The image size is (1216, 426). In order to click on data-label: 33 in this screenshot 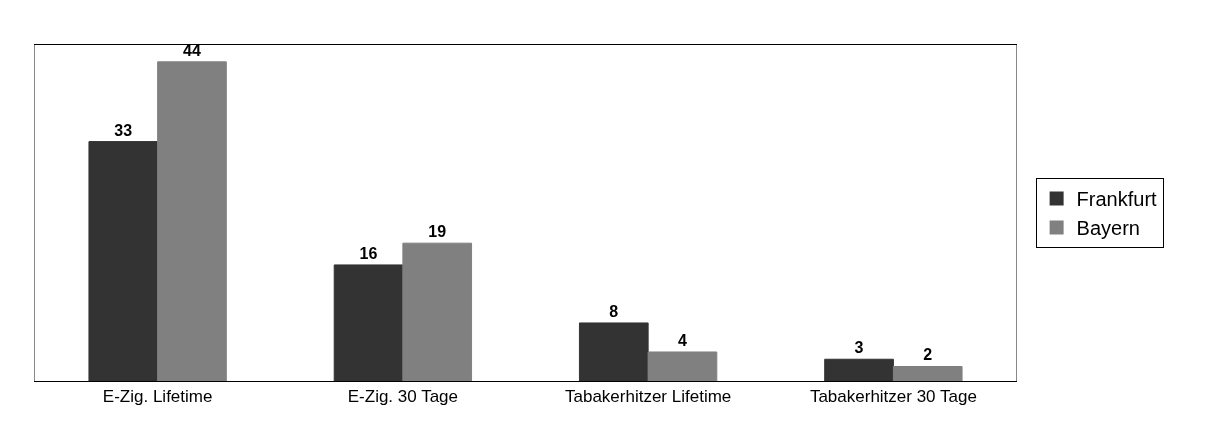, I will do `click(123, 130)`.